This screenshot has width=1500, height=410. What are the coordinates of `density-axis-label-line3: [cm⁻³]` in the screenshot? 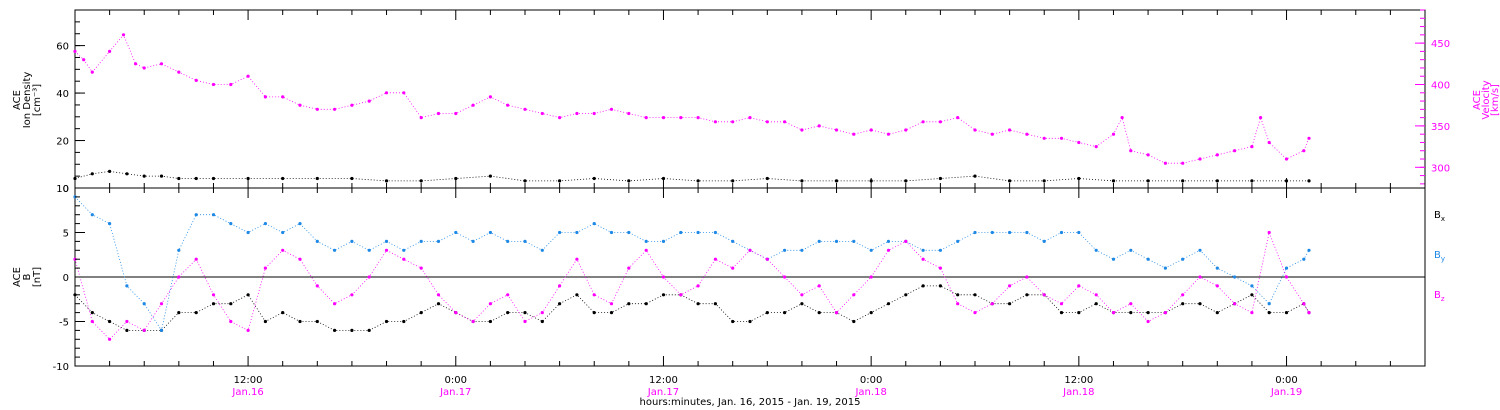 It's located at (37, 100).